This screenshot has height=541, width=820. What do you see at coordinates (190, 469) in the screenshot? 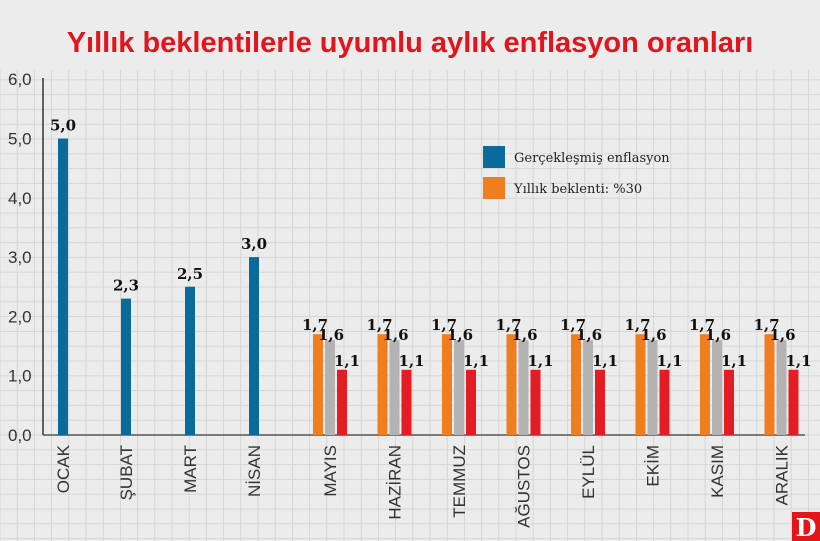
I see `category-label: MART` at bounding box center [190, 469].